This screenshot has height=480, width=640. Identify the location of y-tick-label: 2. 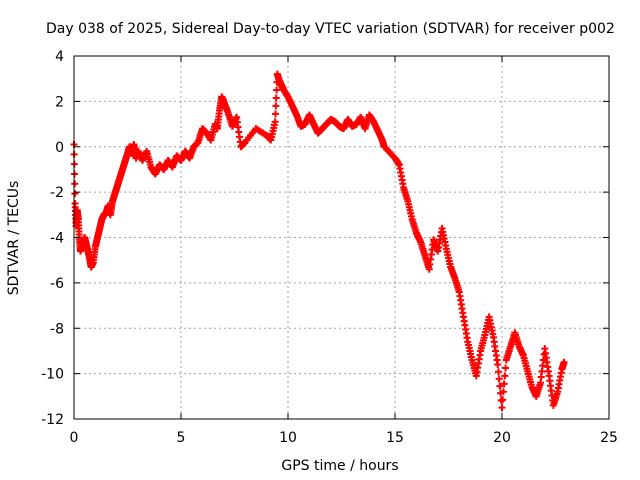
(59, 102).